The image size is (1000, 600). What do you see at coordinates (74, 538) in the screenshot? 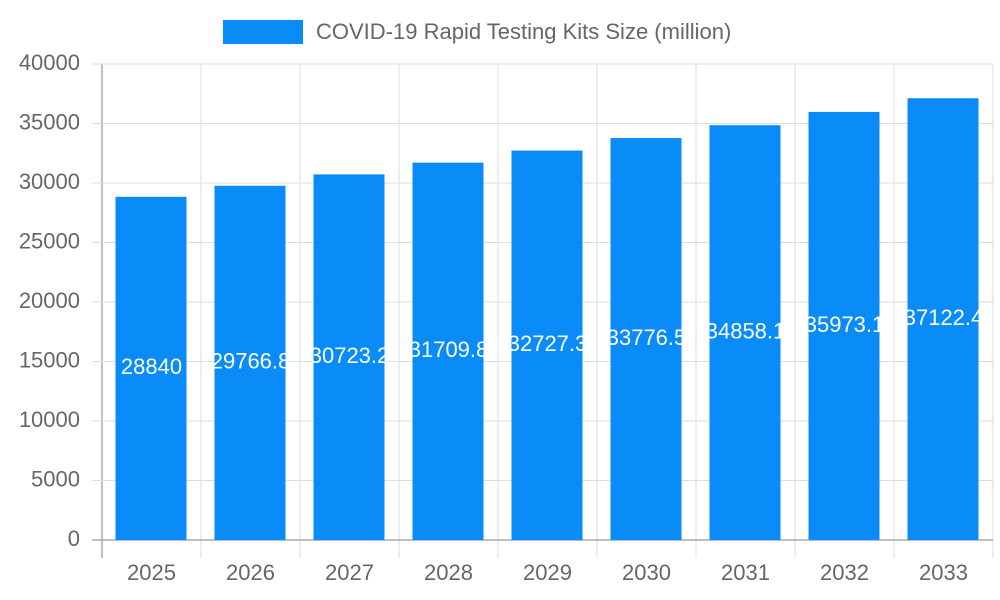
I see `y-tick-label: 0` at bounding box center [74, 538].